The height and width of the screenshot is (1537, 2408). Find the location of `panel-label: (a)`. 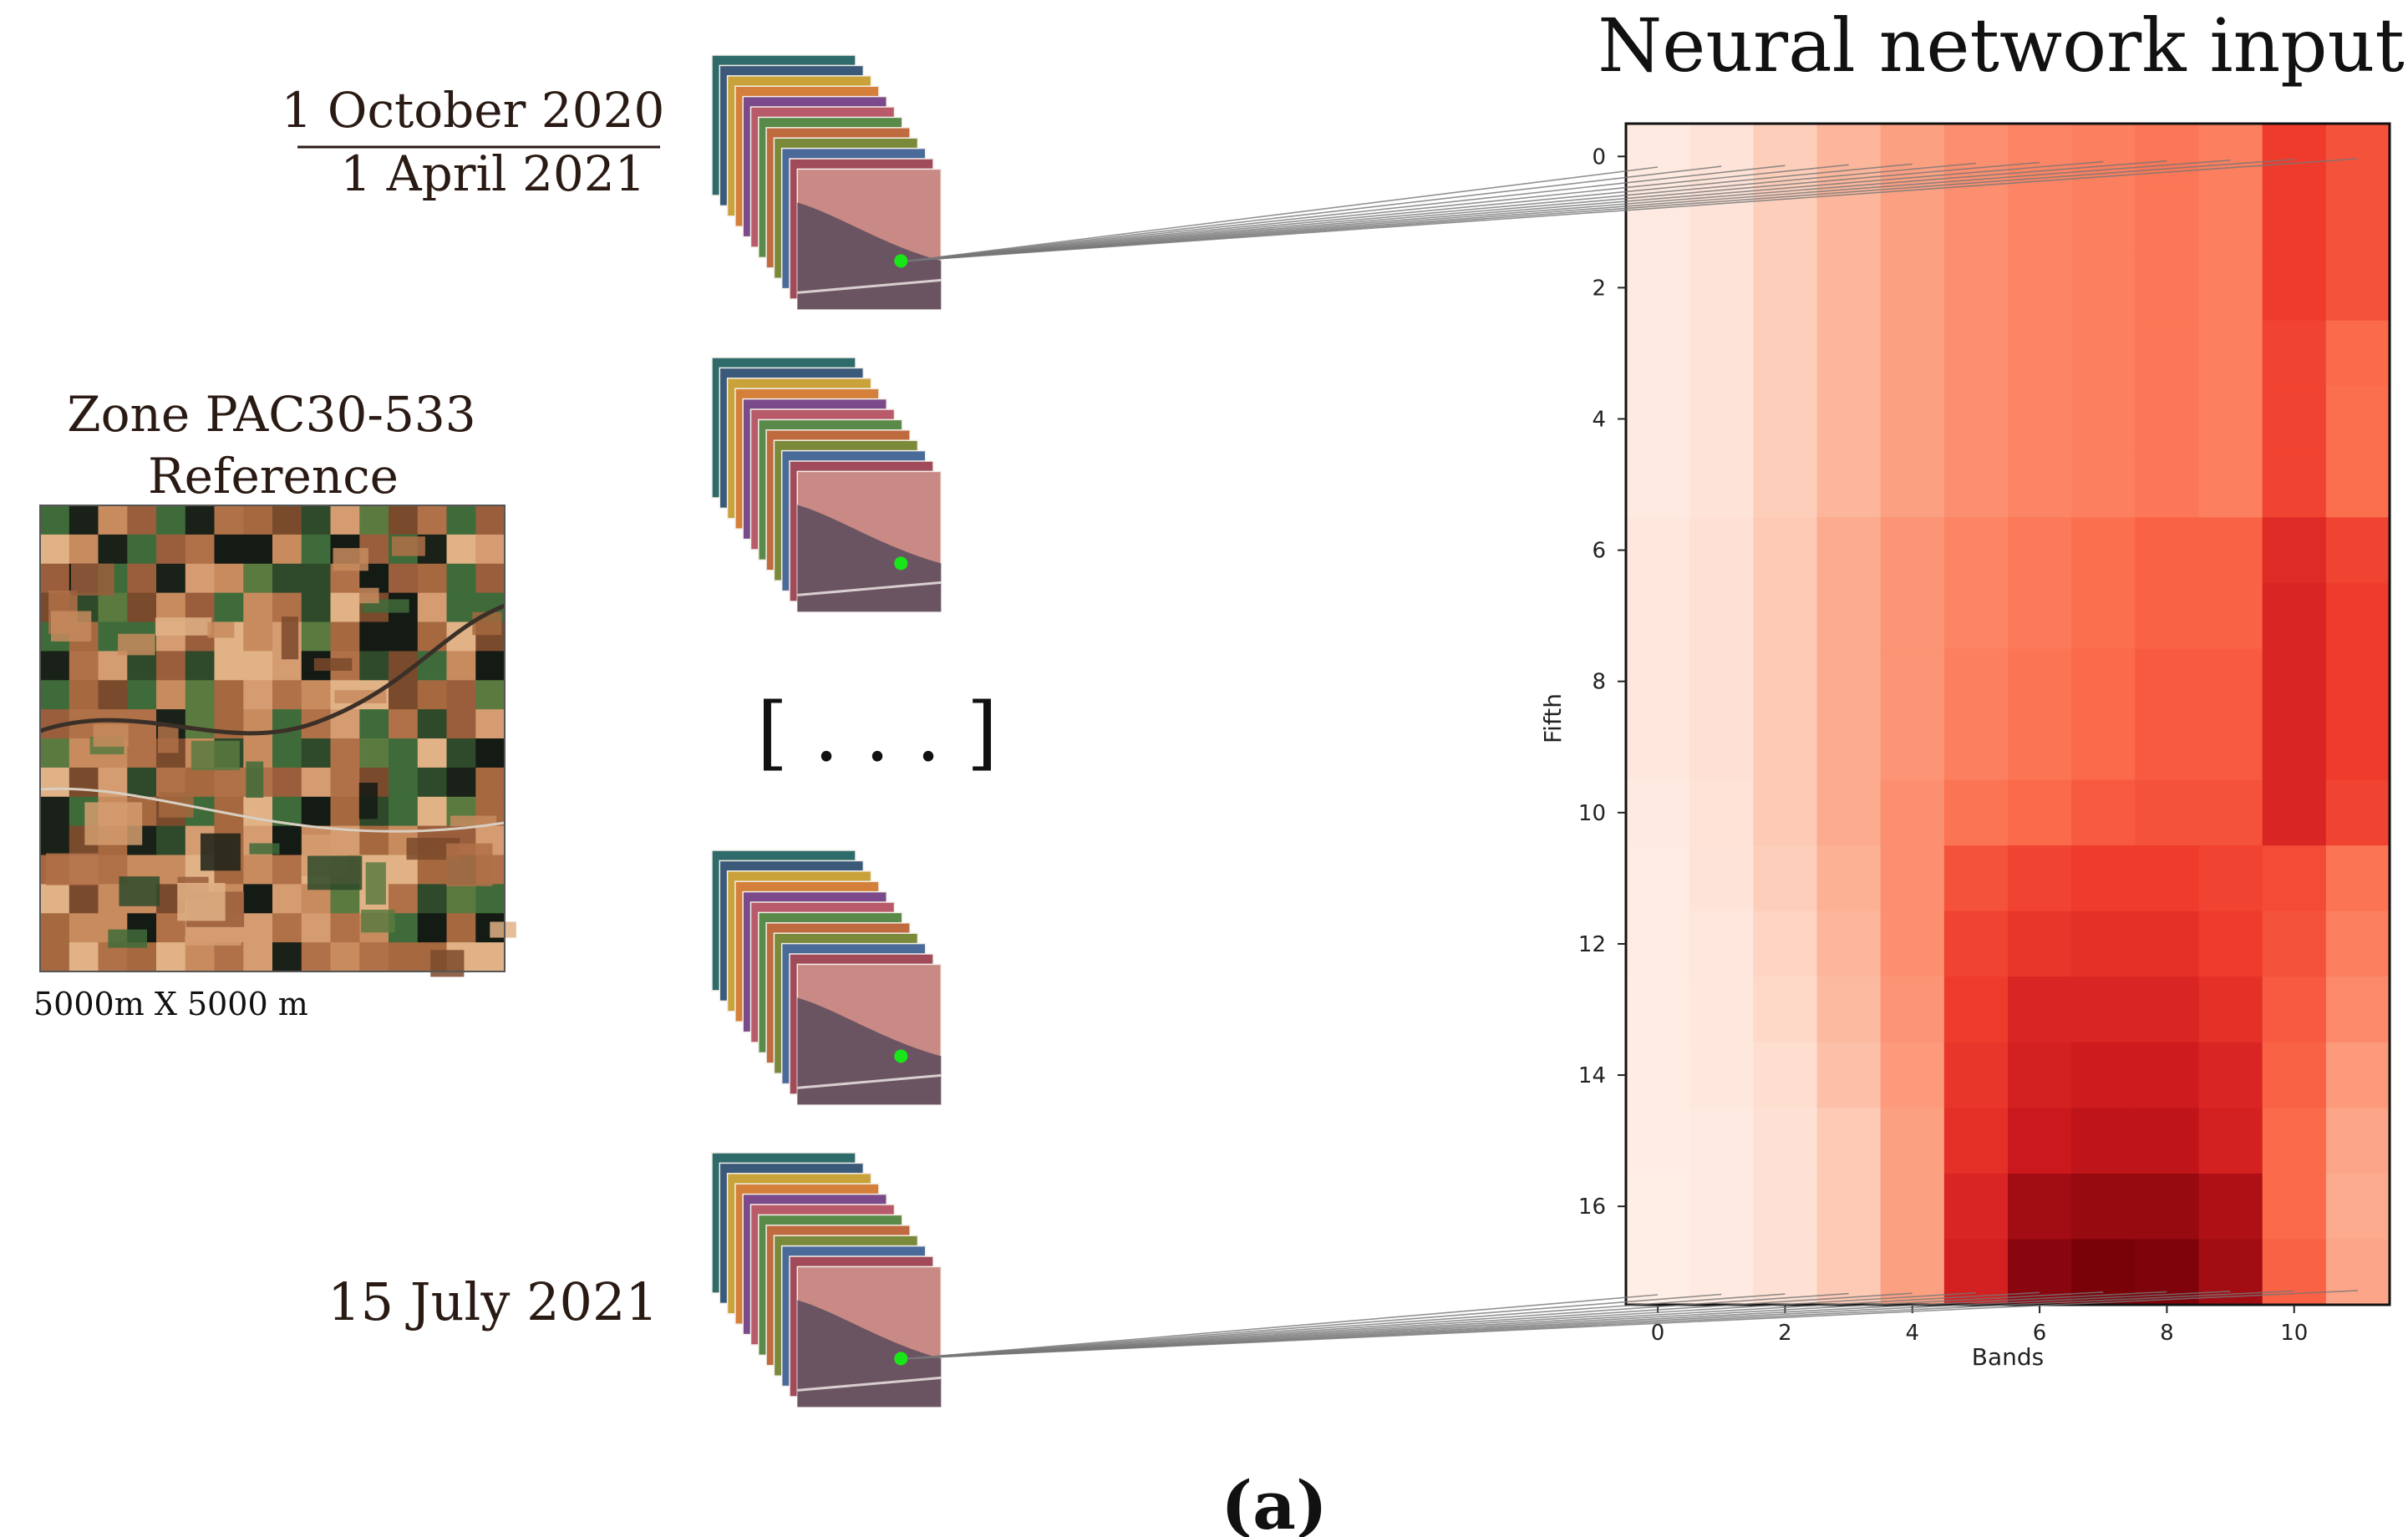

panel-label: (a) is located at coordinates (1275, 1501).